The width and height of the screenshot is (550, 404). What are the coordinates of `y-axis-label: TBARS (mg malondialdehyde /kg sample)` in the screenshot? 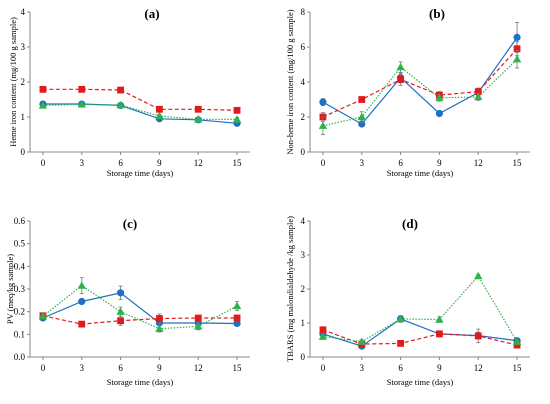 It's located at (290, 289).